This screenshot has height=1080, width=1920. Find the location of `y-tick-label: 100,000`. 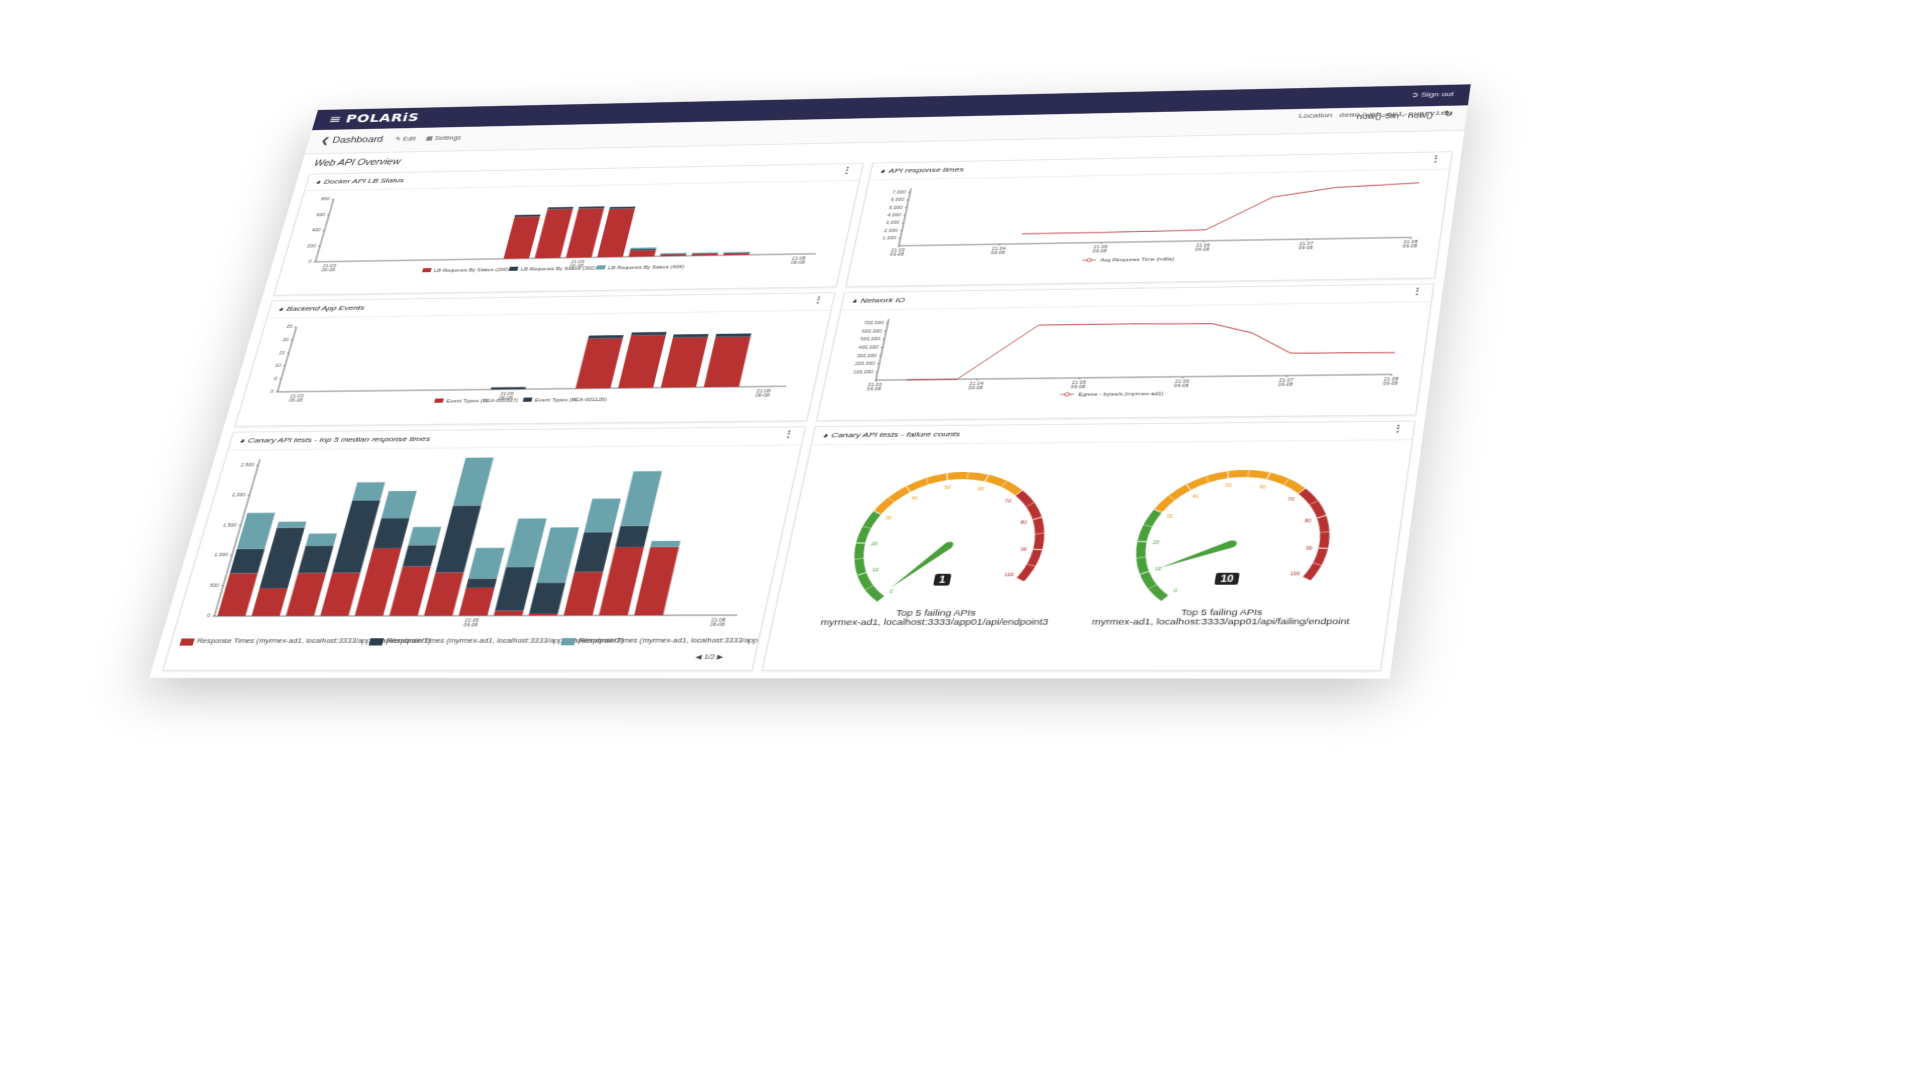

y-tick-label: 100,000 is located at coordinates (864, 372).